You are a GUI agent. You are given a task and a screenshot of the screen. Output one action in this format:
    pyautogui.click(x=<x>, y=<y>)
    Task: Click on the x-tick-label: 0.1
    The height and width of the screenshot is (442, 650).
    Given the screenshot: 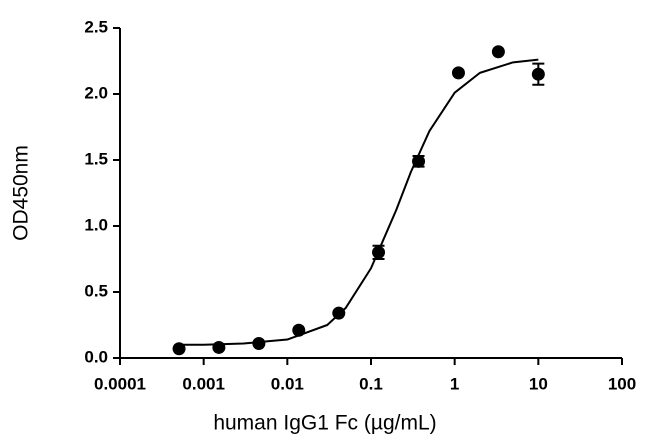 What is the action you would take?
    pyautogui.click(x=371, y=383)
    